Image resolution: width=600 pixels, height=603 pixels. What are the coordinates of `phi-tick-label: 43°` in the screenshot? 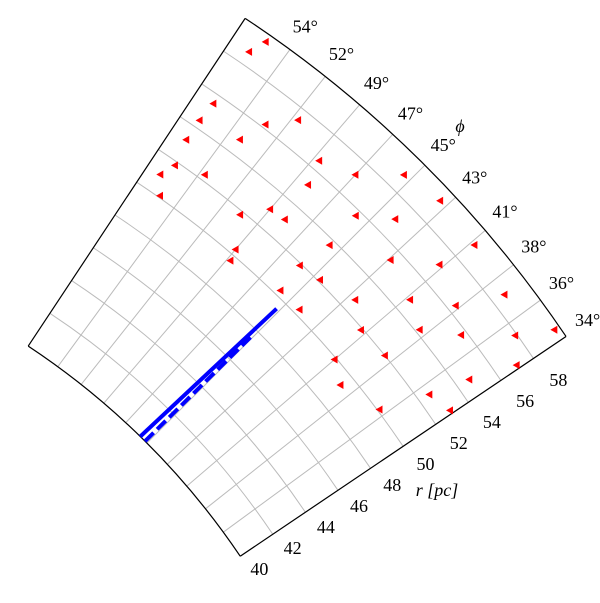 It's located at (474, 178).